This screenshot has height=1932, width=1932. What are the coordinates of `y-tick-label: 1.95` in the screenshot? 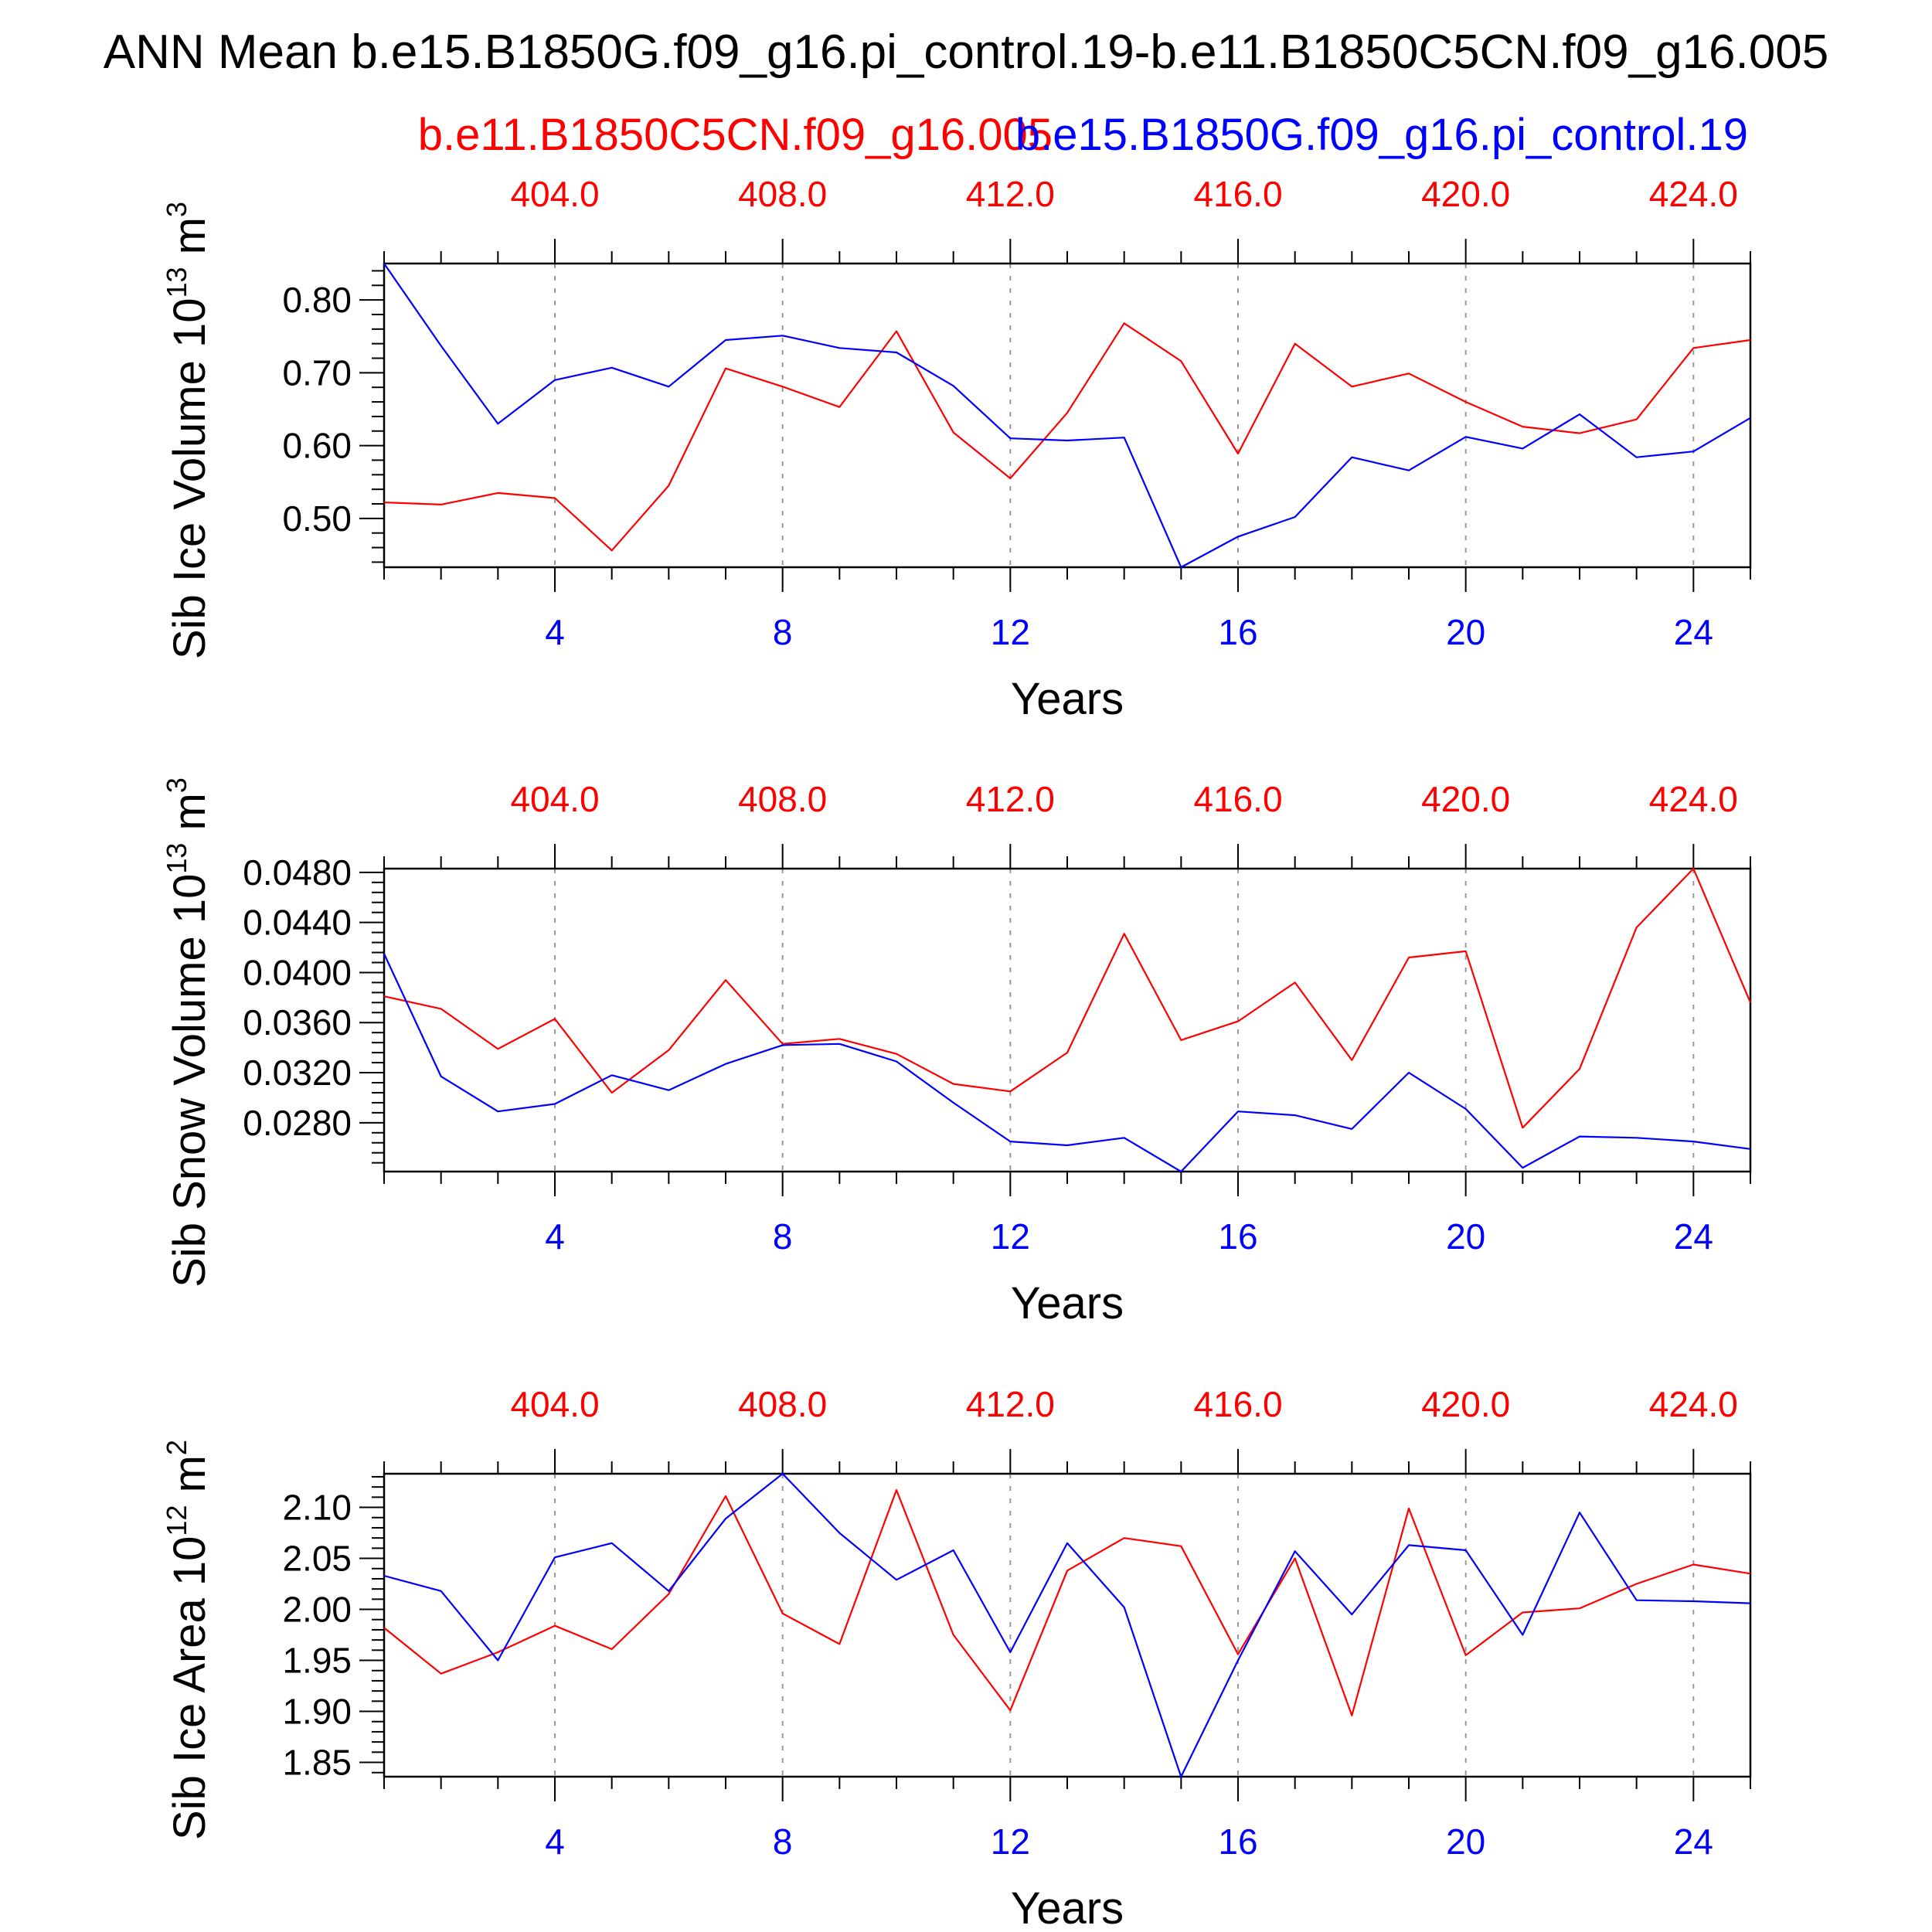 It's located at (317, 1661).